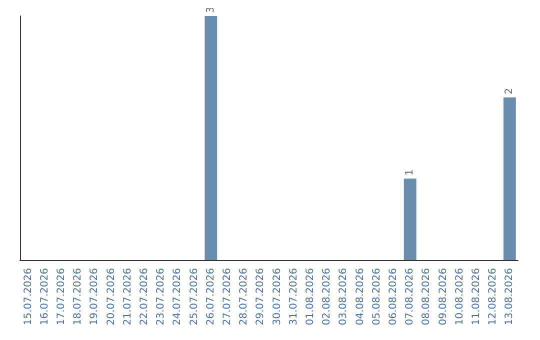  Describe the element at coordinates (294, 297) in the screenshot. I see `x-tick-label: 31.07.2026` at that location.